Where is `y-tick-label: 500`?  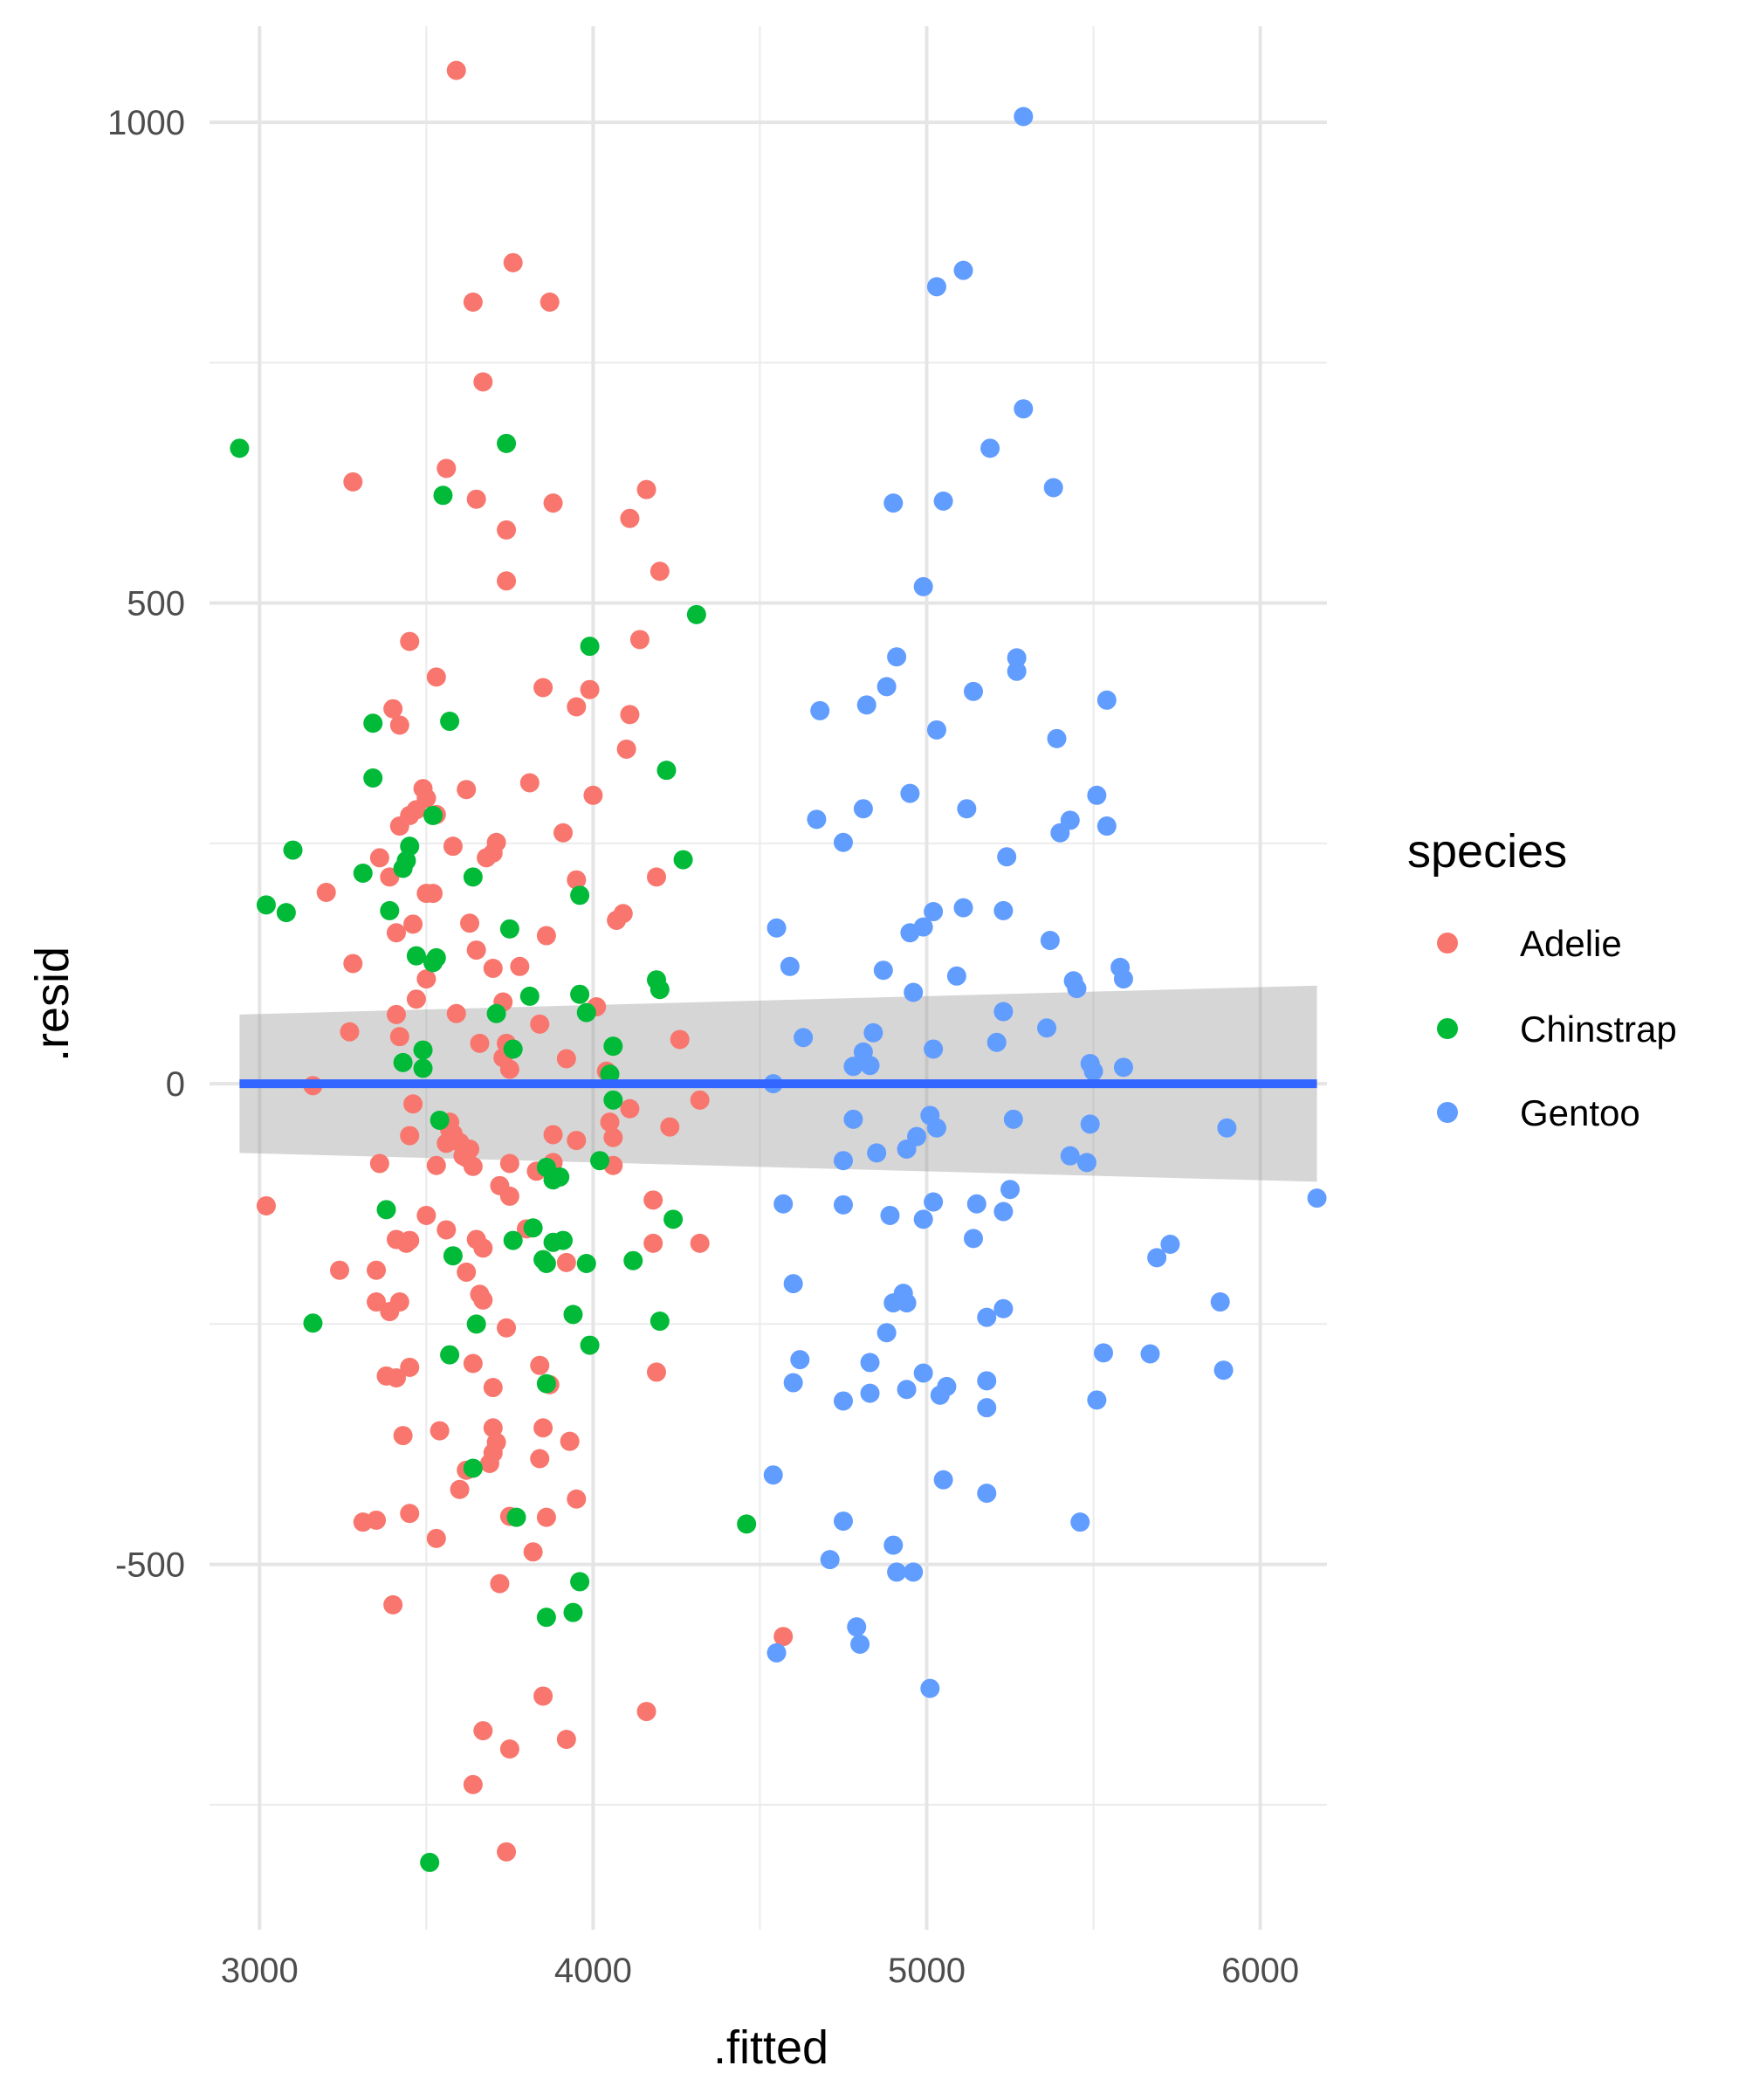
y-tick-label: 500 is located at coordinates (156, 604).